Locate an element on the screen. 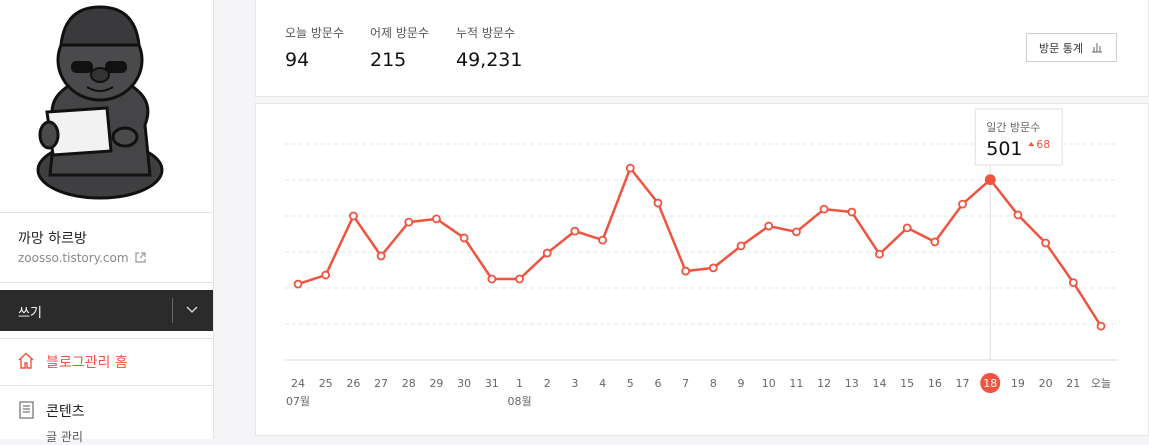  stat-value: 215 is located at coordinates (388, 60).